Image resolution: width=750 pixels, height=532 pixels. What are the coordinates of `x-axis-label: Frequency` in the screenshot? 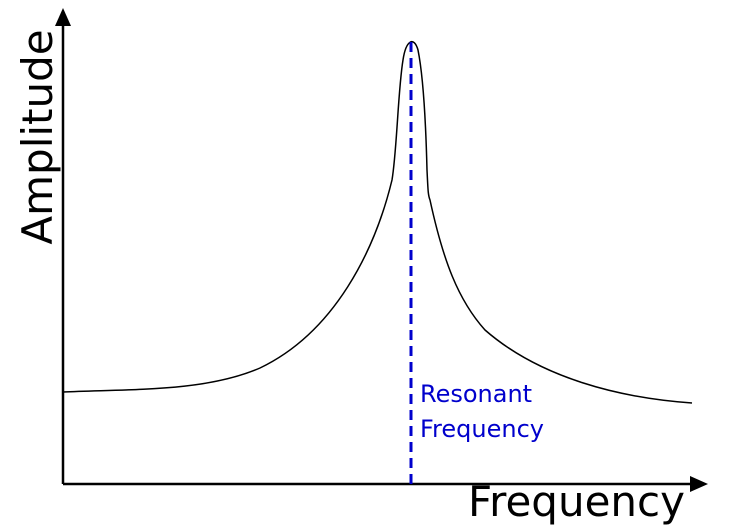 It's located at (576, 501).